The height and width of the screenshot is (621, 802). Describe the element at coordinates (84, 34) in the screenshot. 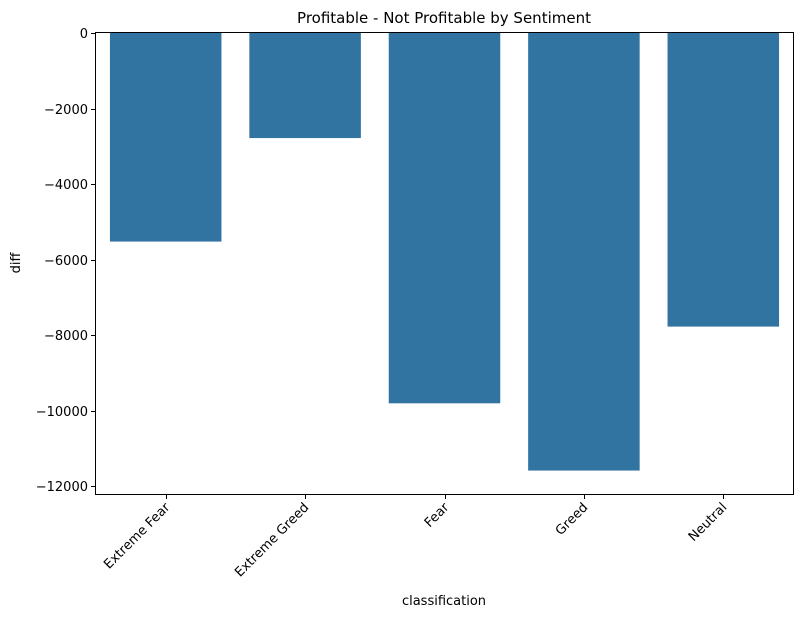

I see `y-tick-label: 0` at that location.